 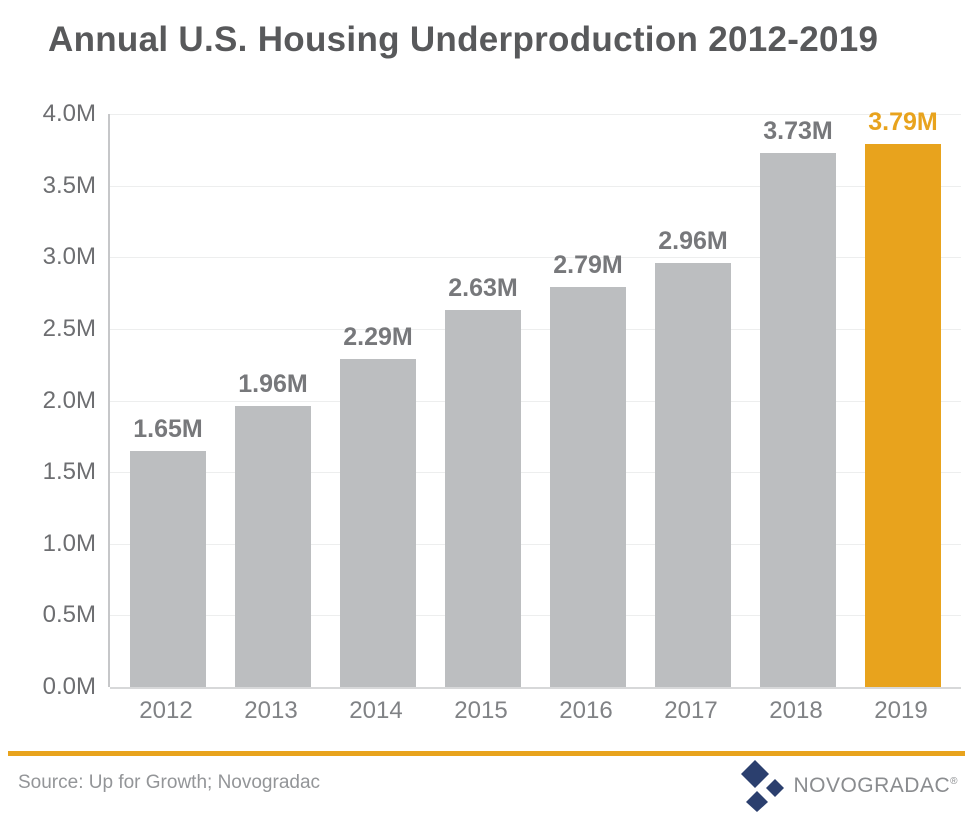 I want to click on y-tick-label: 4.0M, so click(x=69, y=113).